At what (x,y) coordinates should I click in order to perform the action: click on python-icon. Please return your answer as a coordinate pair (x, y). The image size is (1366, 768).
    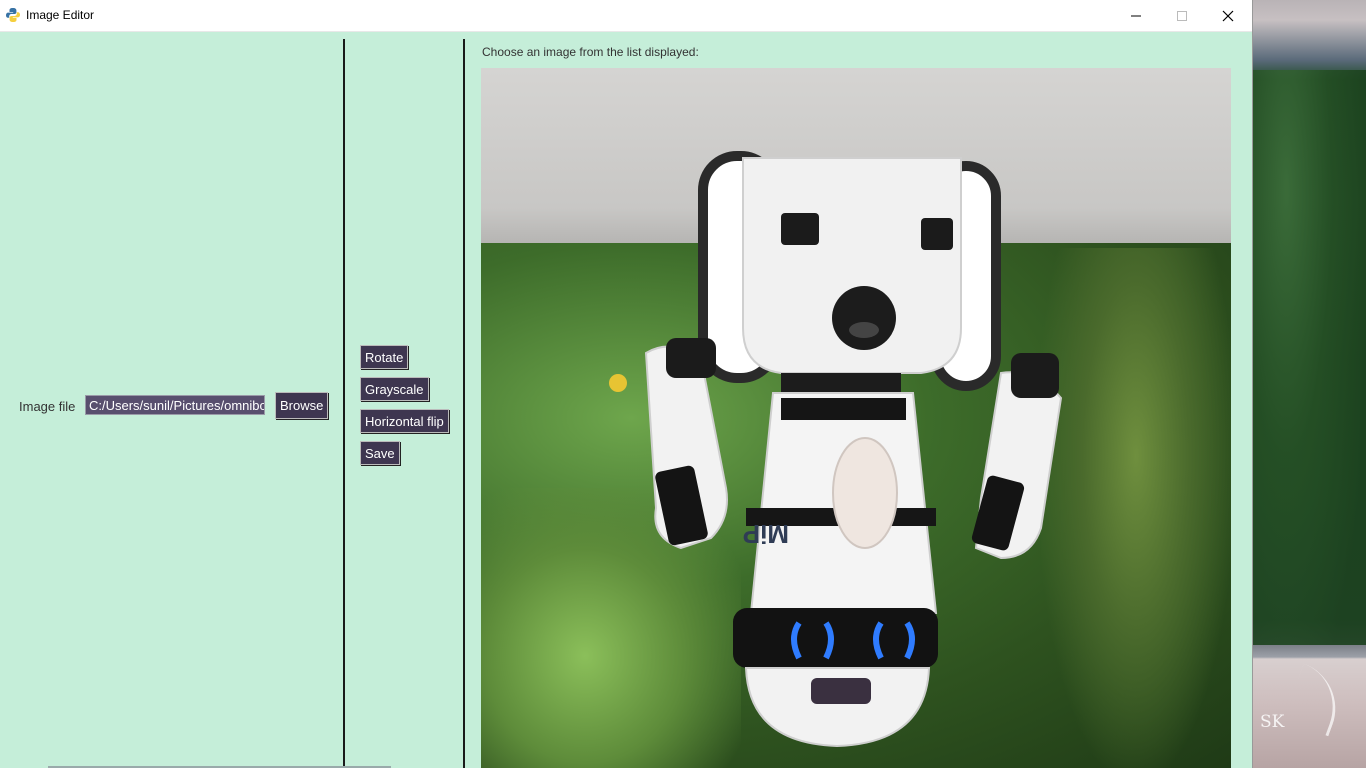
    Looking at the image, I should click on (13, 15).